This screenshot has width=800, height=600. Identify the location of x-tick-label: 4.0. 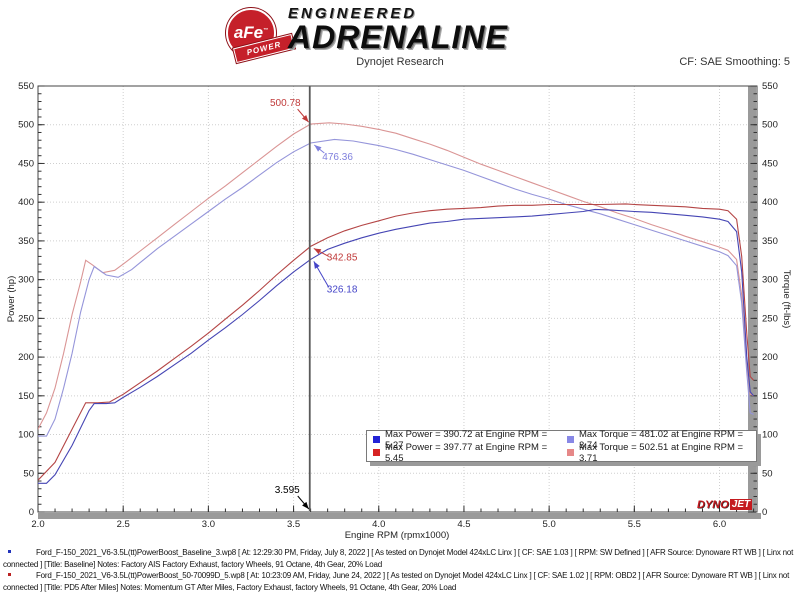
(378, 524).